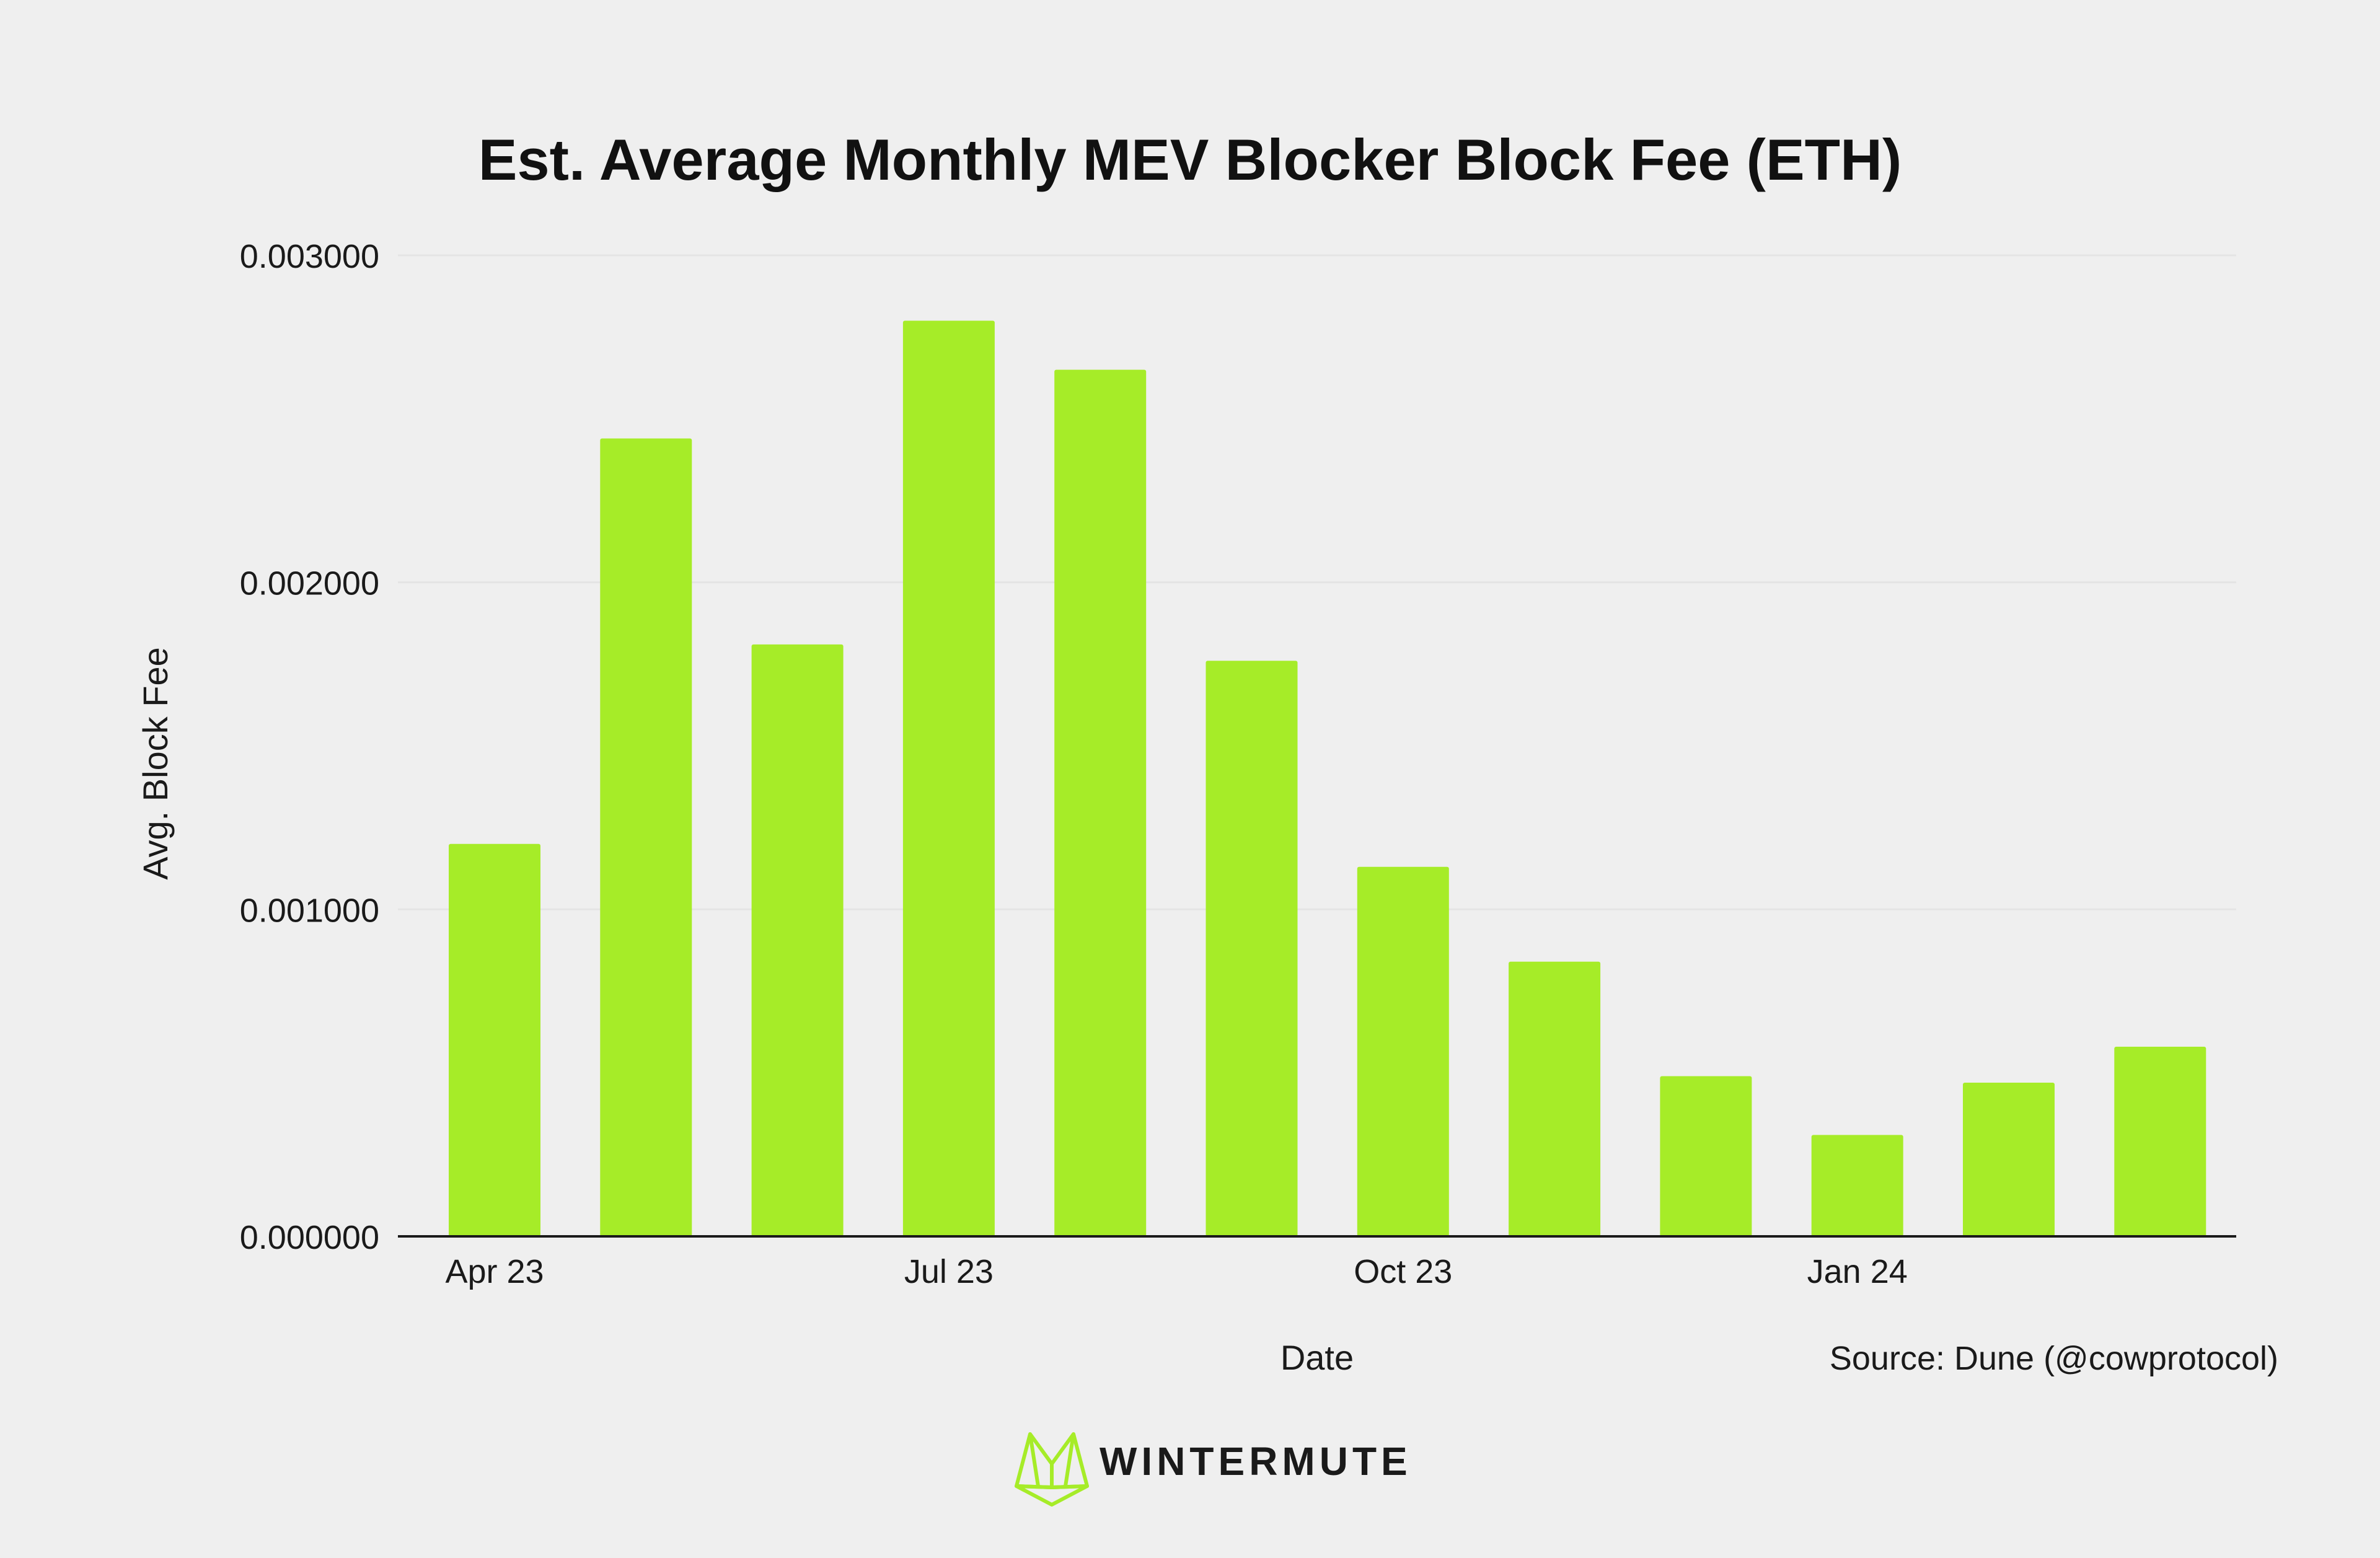 The image size is (2380, 1558). What do you see at coordinates (309, 583) in the screenshot?
I see `y-tick-label: 0.002000` at bounding box center [309, 583].